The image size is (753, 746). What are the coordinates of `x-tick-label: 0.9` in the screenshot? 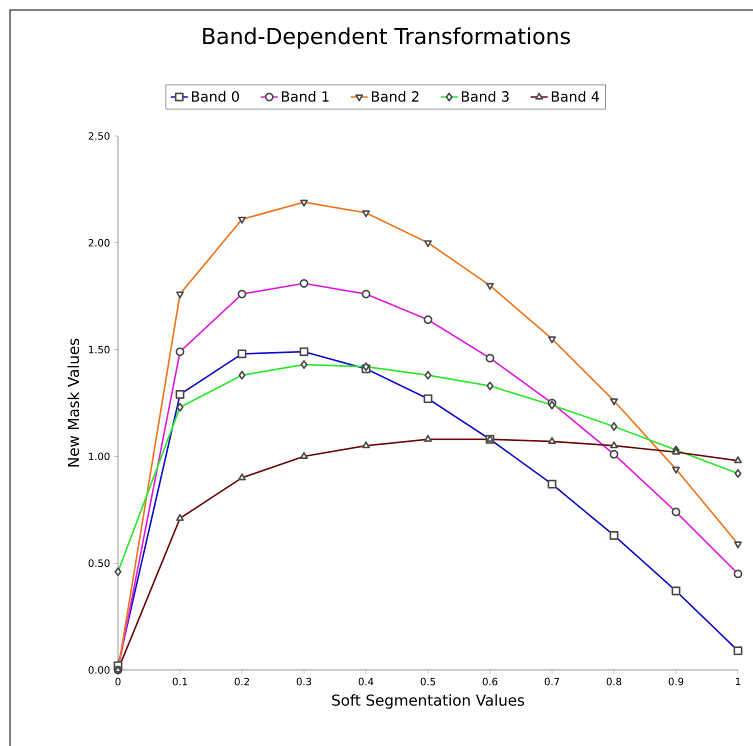 It's located at (676, 682).